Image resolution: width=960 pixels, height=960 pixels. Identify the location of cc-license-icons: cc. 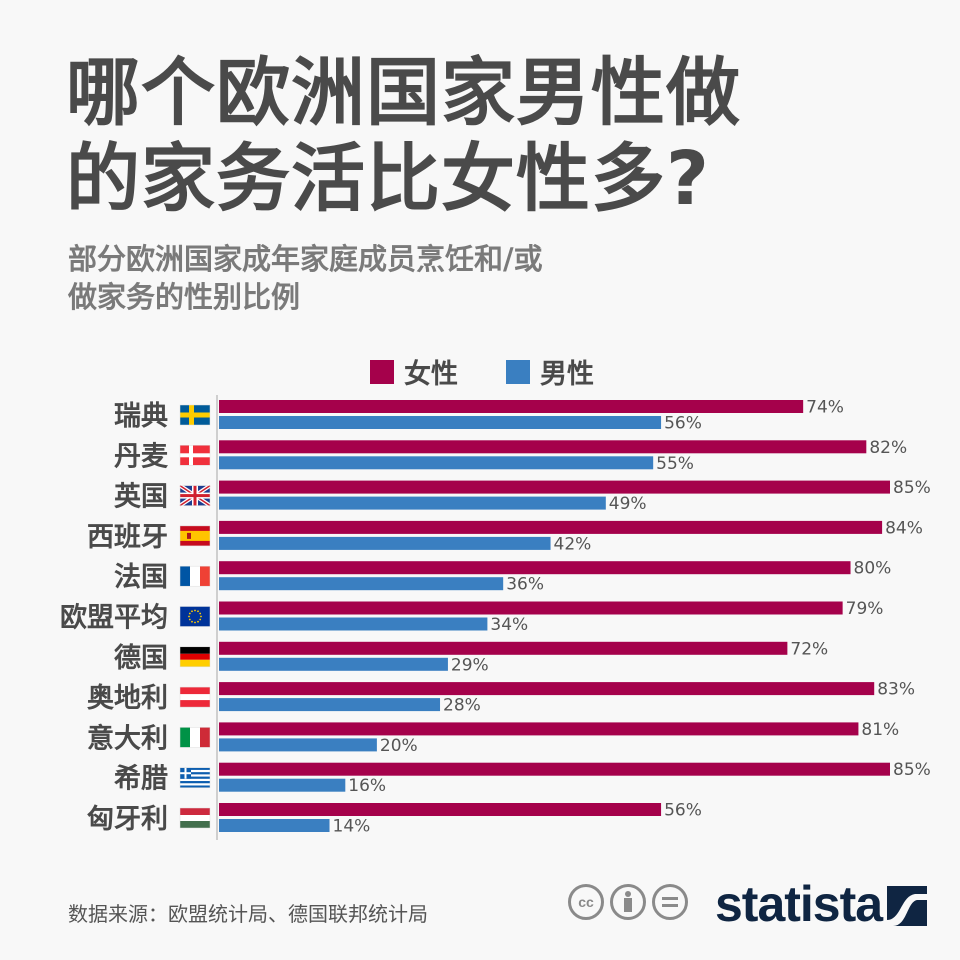
(628, 902).